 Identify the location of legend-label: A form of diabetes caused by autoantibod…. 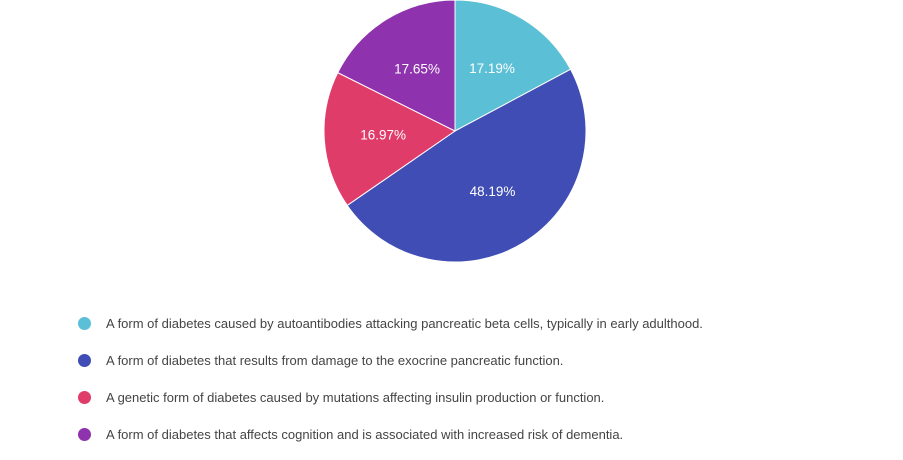
(404, 323).